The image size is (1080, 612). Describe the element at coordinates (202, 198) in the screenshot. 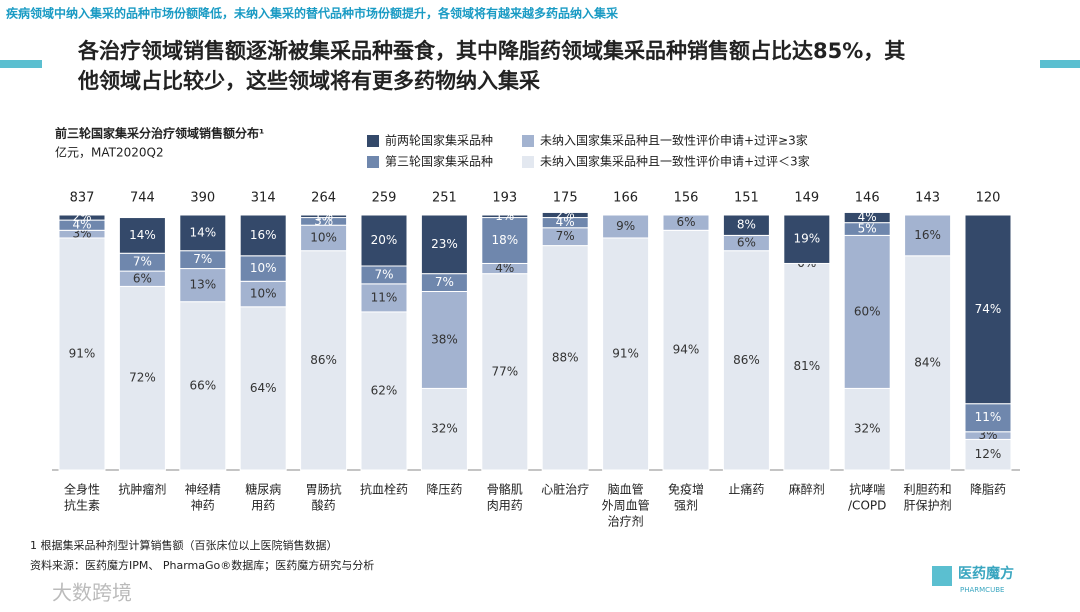

I see `total-label: 390` at that location.